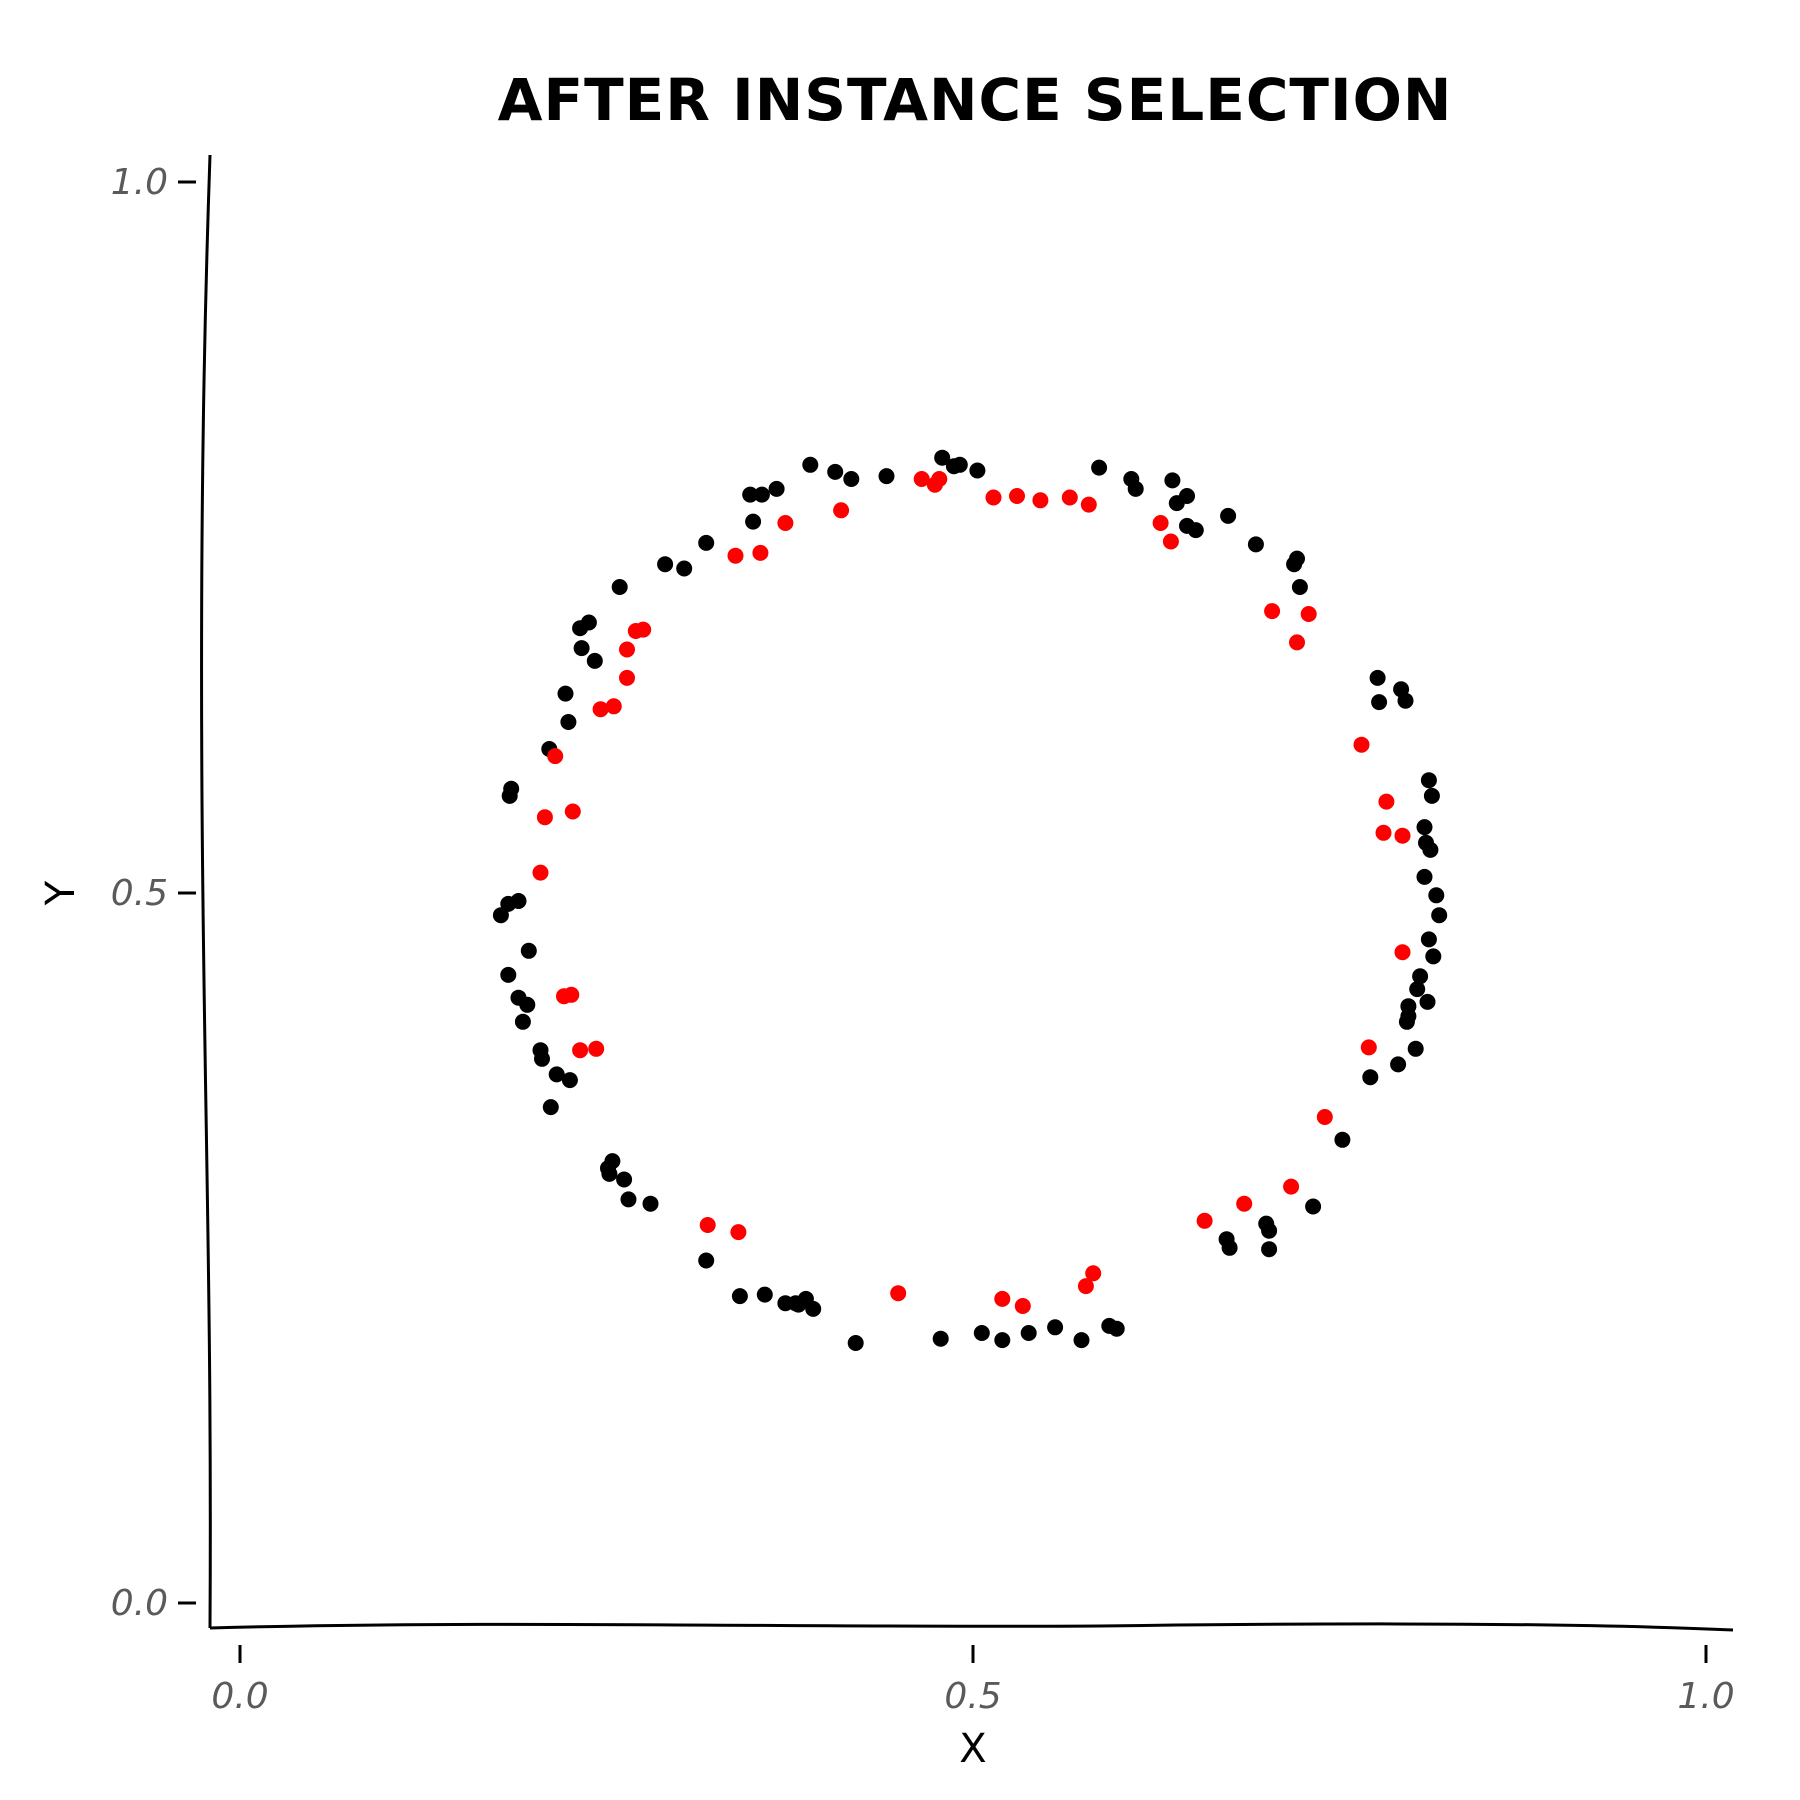 This screenshot has width=1800, height=1800. I want to click on x-axis-line, so click(971, 1627).